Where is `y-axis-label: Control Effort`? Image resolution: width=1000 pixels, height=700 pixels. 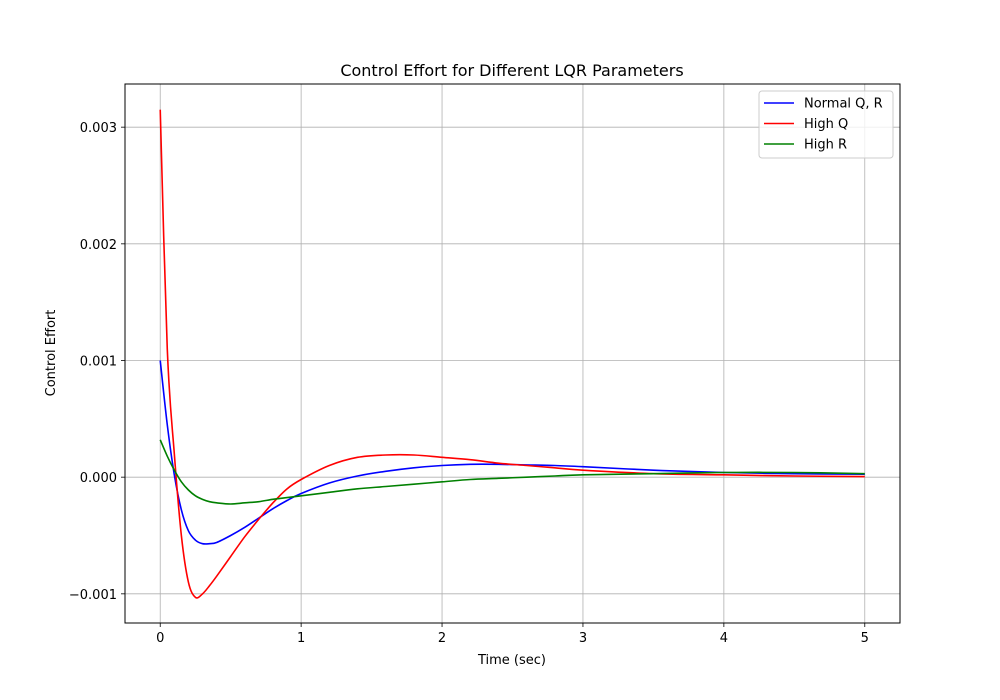
y-axis-label: Control Effort is located at coordinates (51, 353).